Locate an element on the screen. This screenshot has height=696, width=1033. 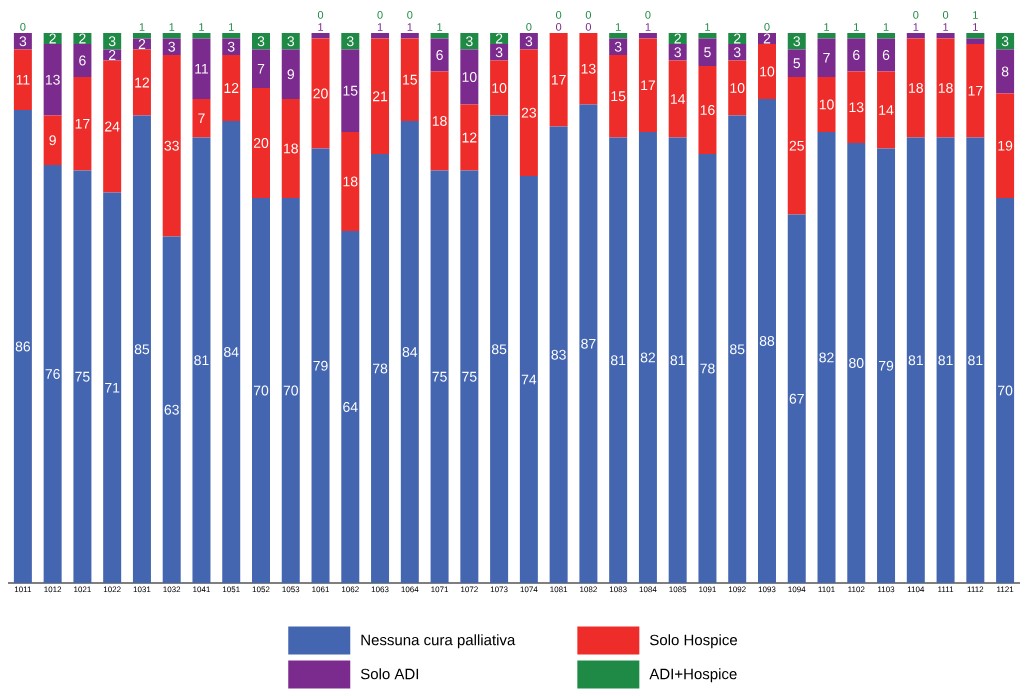
data-label: 85 is located at coordinates (142, 349).